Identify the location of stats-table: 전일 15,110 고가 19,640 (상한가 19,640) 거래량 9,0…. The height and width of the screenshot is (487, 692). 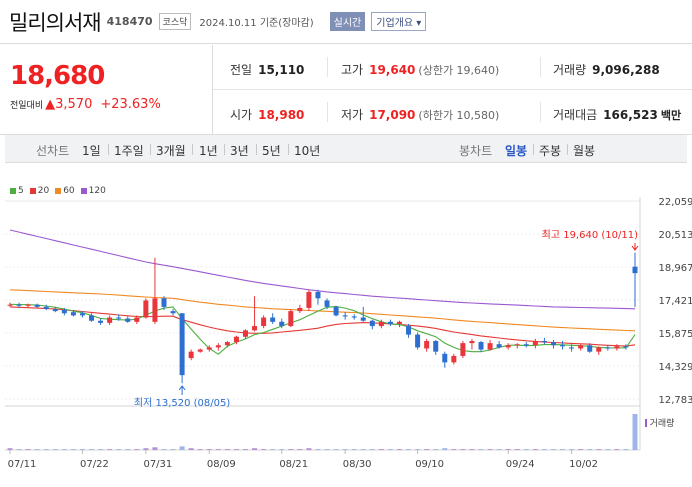
(452, 90).